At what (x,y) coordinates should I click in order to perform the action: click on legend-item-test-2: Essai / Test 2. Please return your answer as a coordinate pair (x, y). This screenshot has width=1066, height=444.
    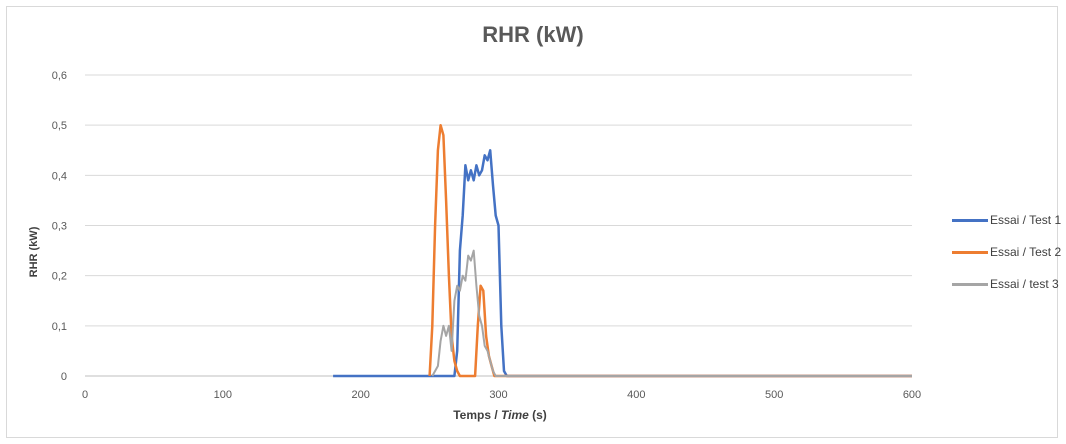
    Looking at the image, I should click on (1006, 252).